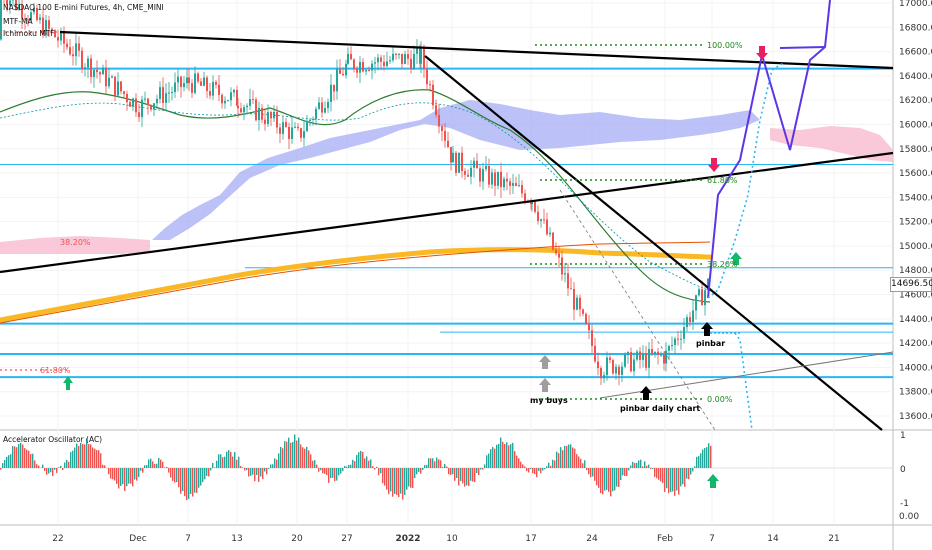 This screenshot has width=932, height=550. Describe the element at coordinates (83, 7) in the screenshot. I see `symbol-title: NASDAQ 100 E-mini Futures, 4h, CME_MINI` at that location.